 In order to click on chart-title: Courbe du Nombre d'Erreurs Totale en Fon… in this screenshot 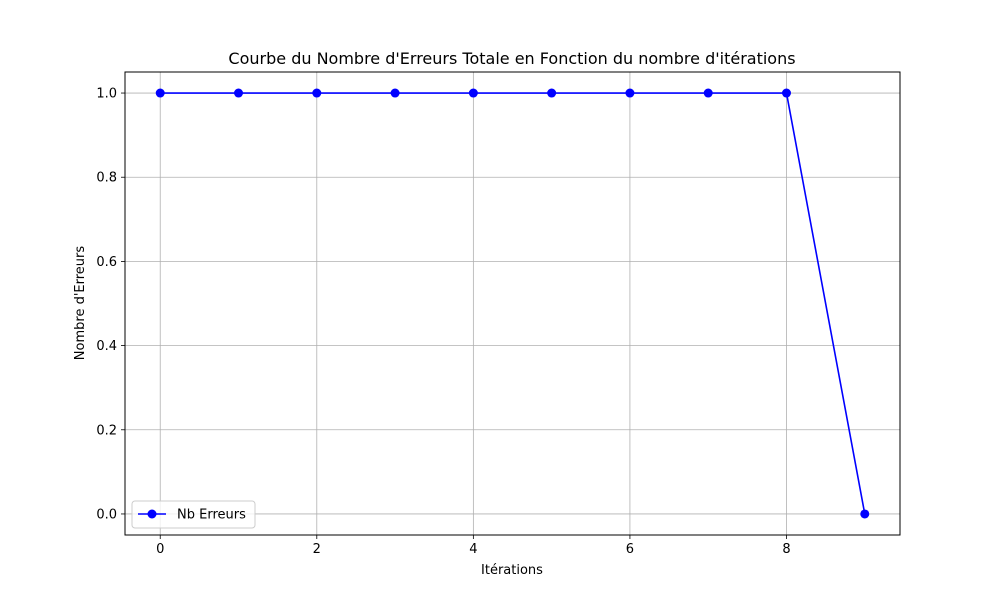, I will do `click(511, 58)`.